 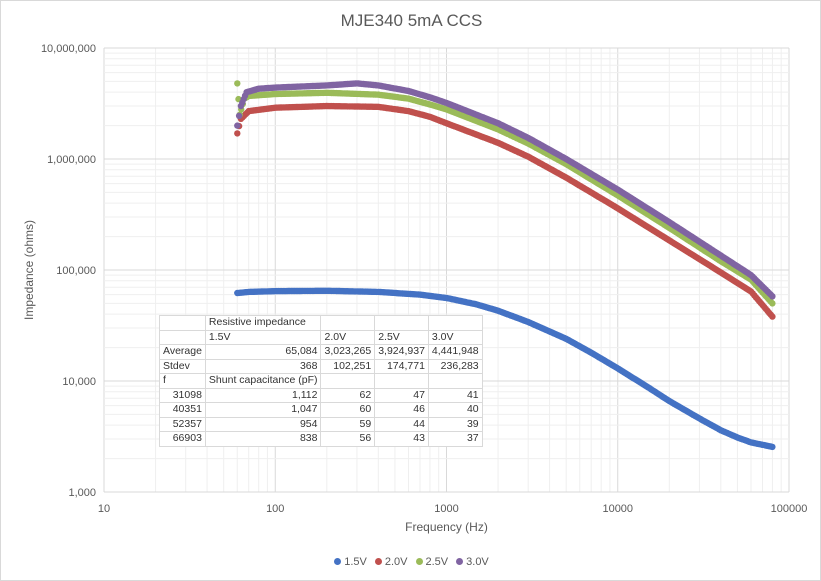 What do you see at coordinates (263, 323) in the screenshot?
I see `table-cell: Resistive impedance` at bounding box center [263, 323].